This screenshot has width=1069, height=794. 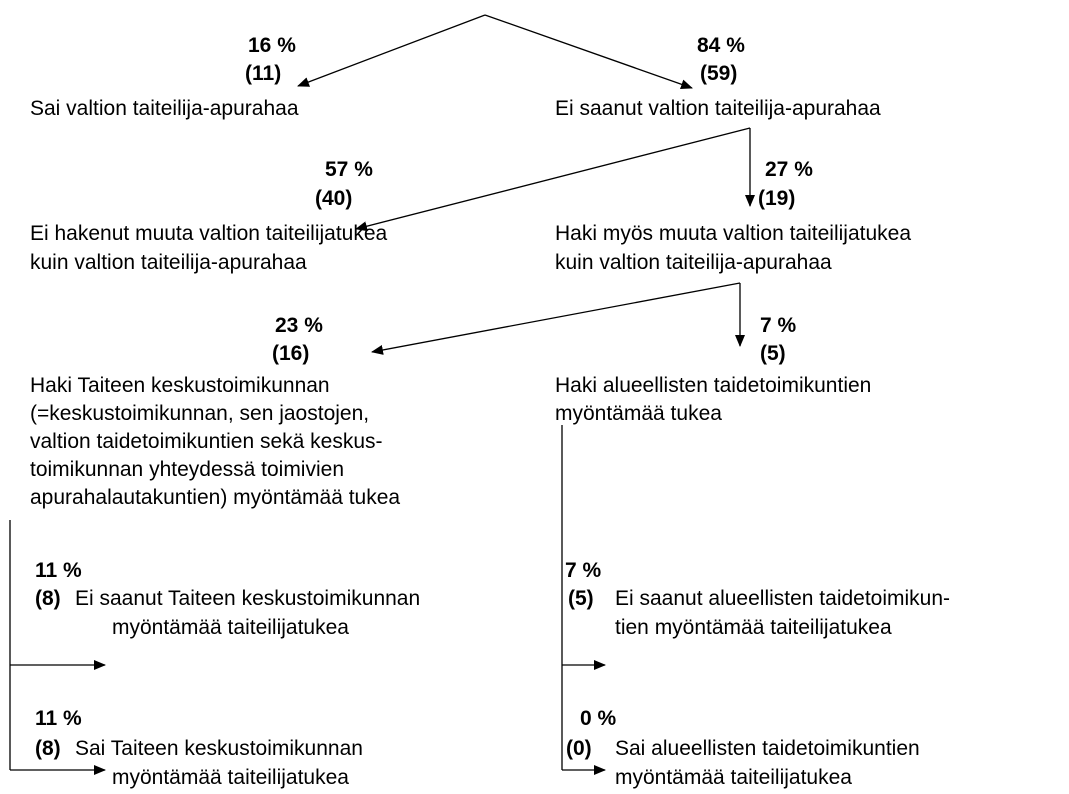 I want to click on node-text: Sai alueellisten taidetoimikuntien, so click(x=767, y=748).